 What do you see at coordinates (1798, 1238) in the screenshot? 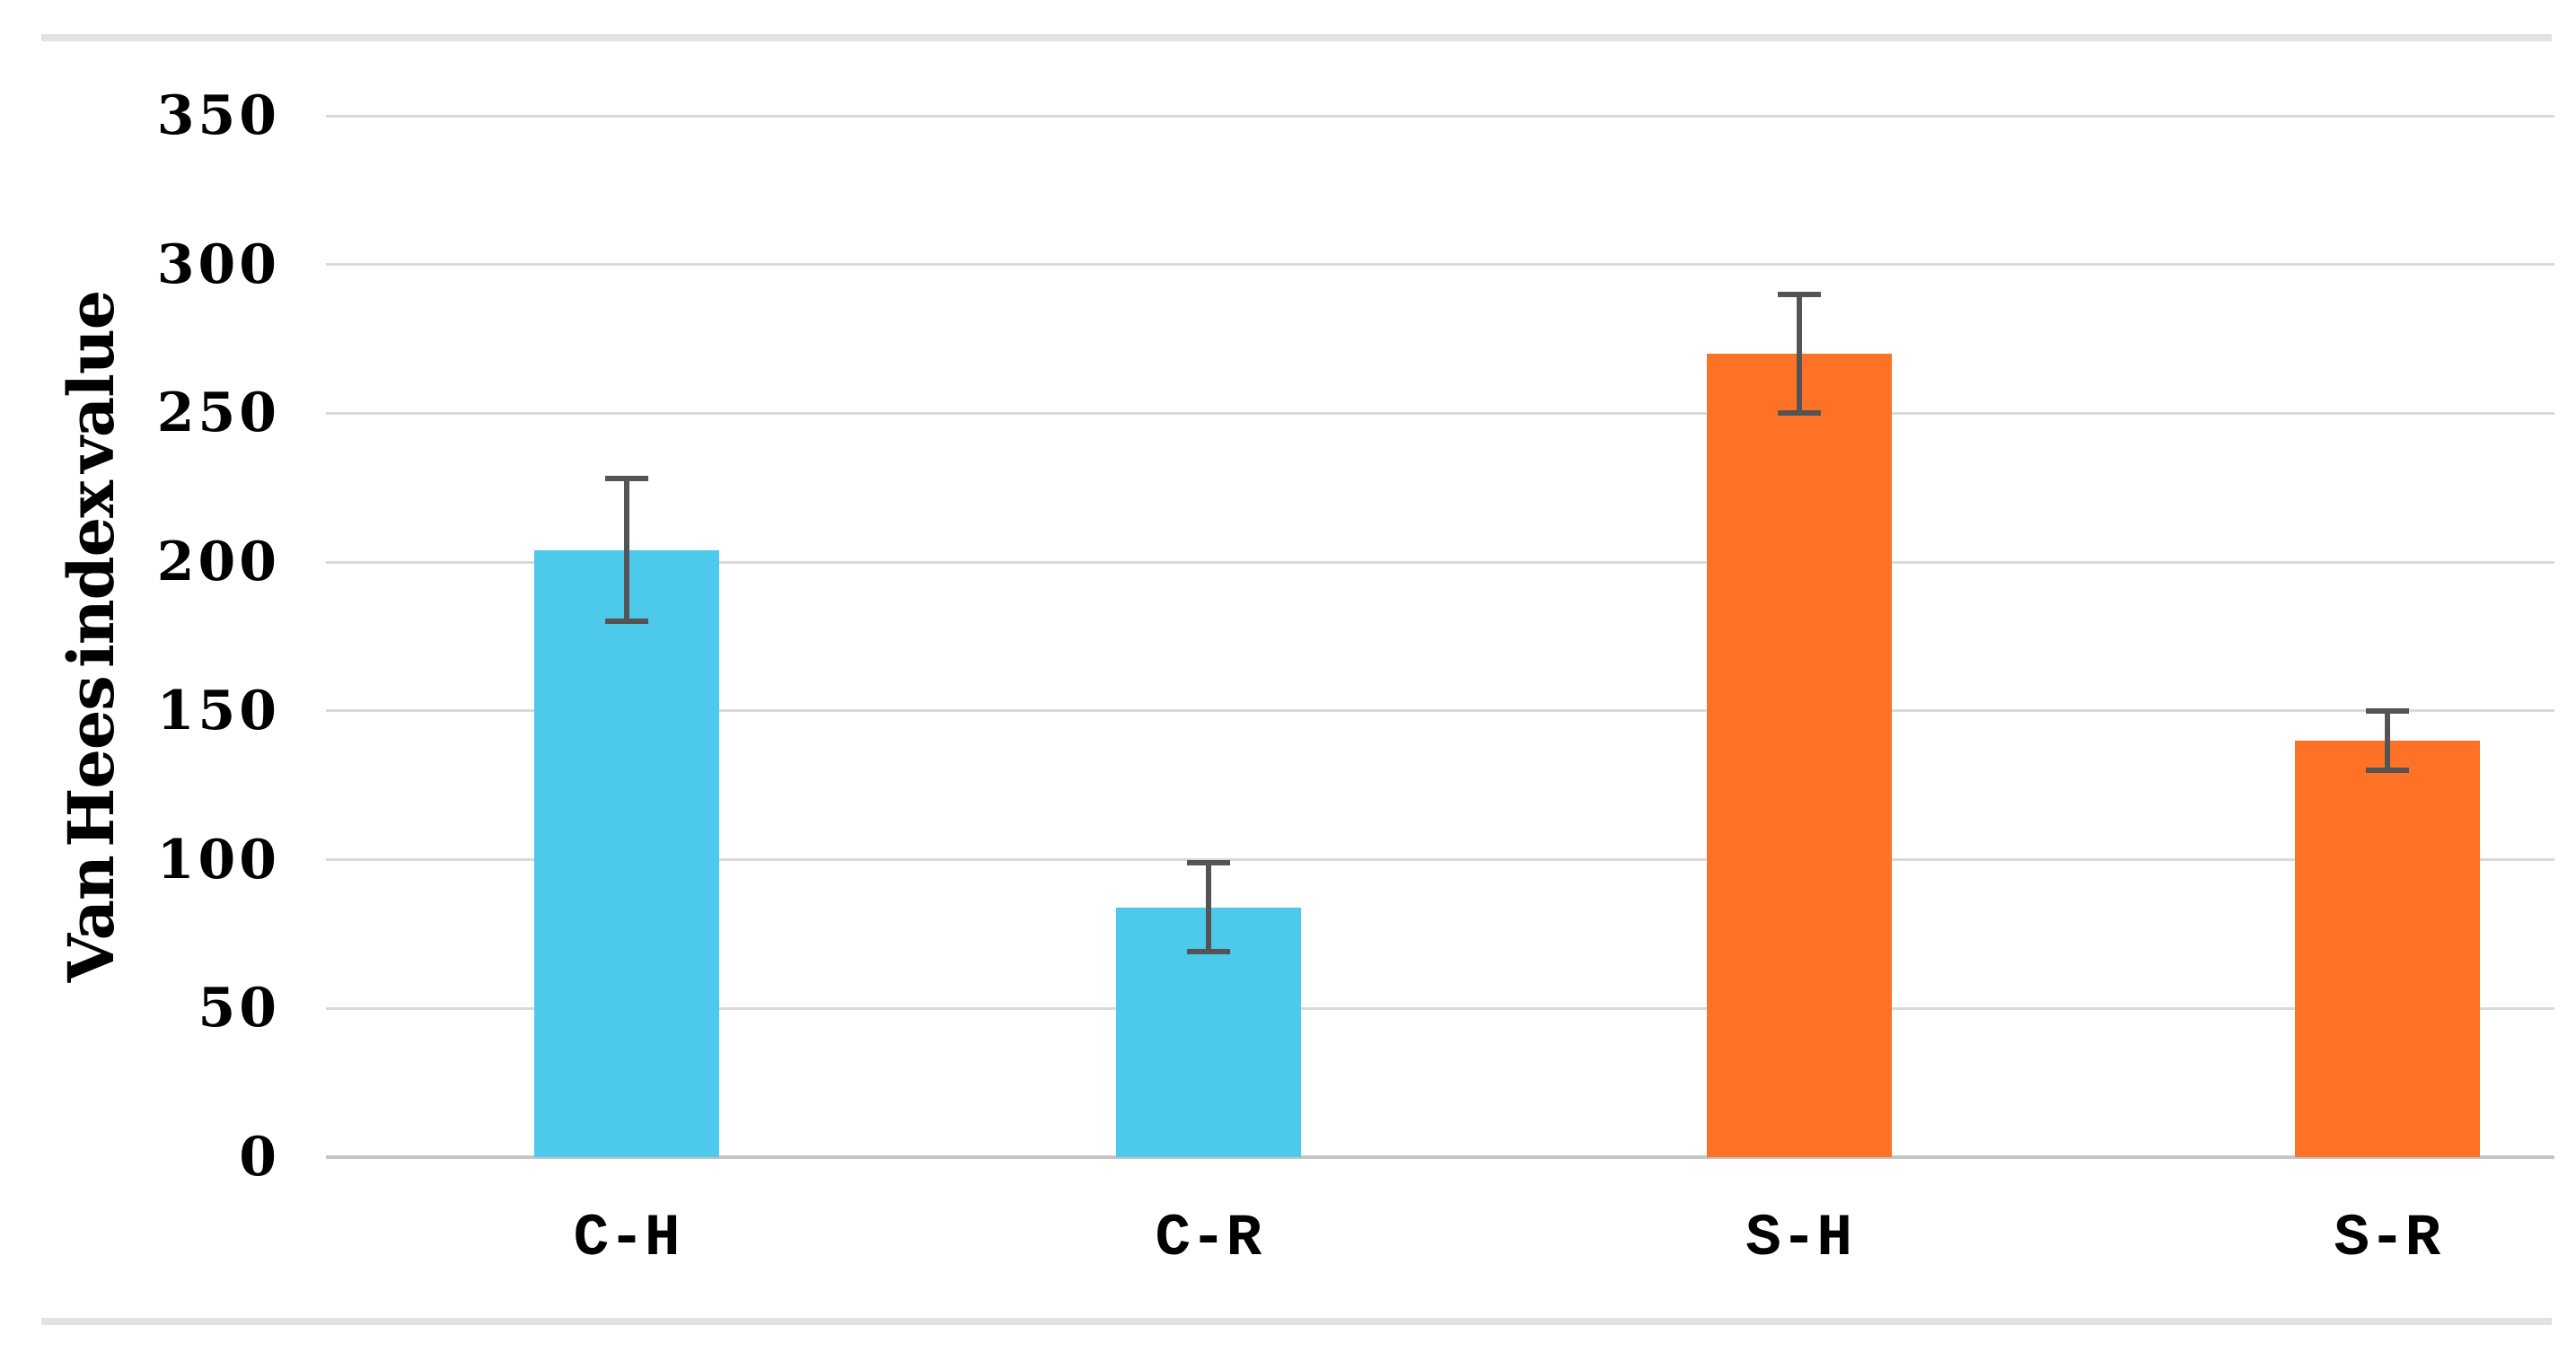
I see `x-label-S-H: S-H` at bounding box center [1798, 1238].